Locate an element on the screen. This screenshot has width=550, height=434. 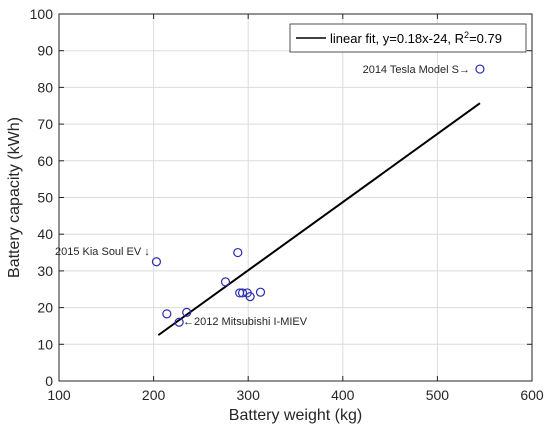
legend-label: linear fit, y=0.18x-24, R2=0.79 is located at coordinates (416, 38).